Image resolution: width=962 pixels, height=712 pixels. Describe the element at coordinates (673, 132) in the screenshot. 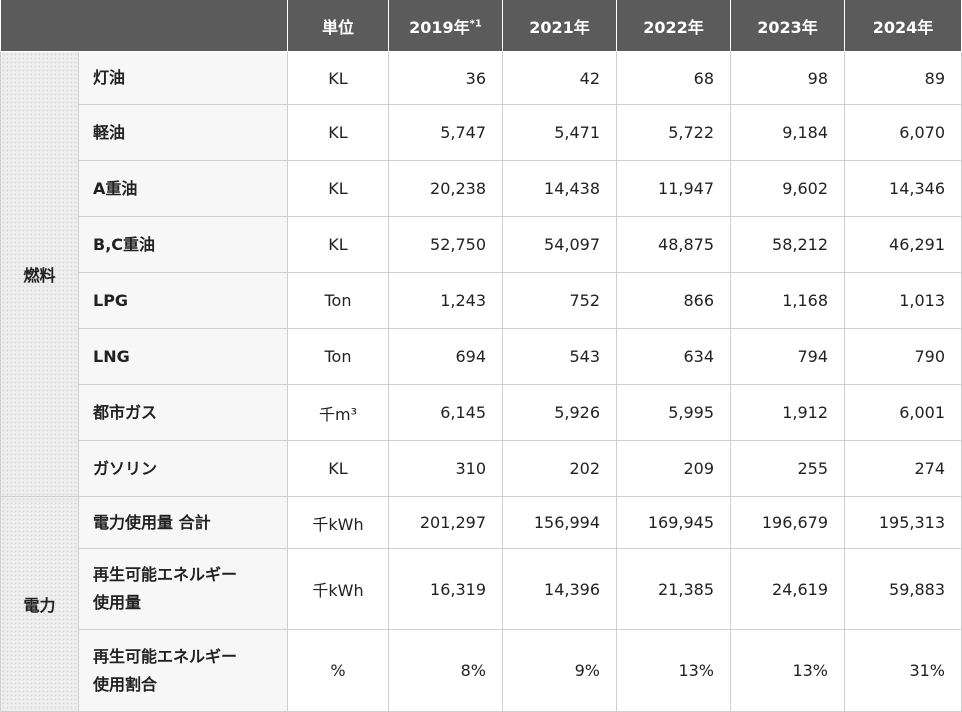

I see `value-cell: 5,722` at that location.